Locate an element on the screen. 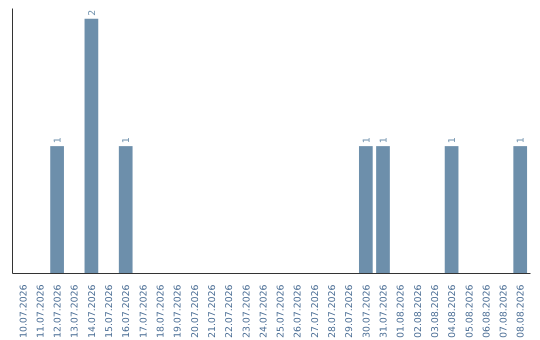  x-tick-label: 31.07.2026 is located at coordinates (384, 311).